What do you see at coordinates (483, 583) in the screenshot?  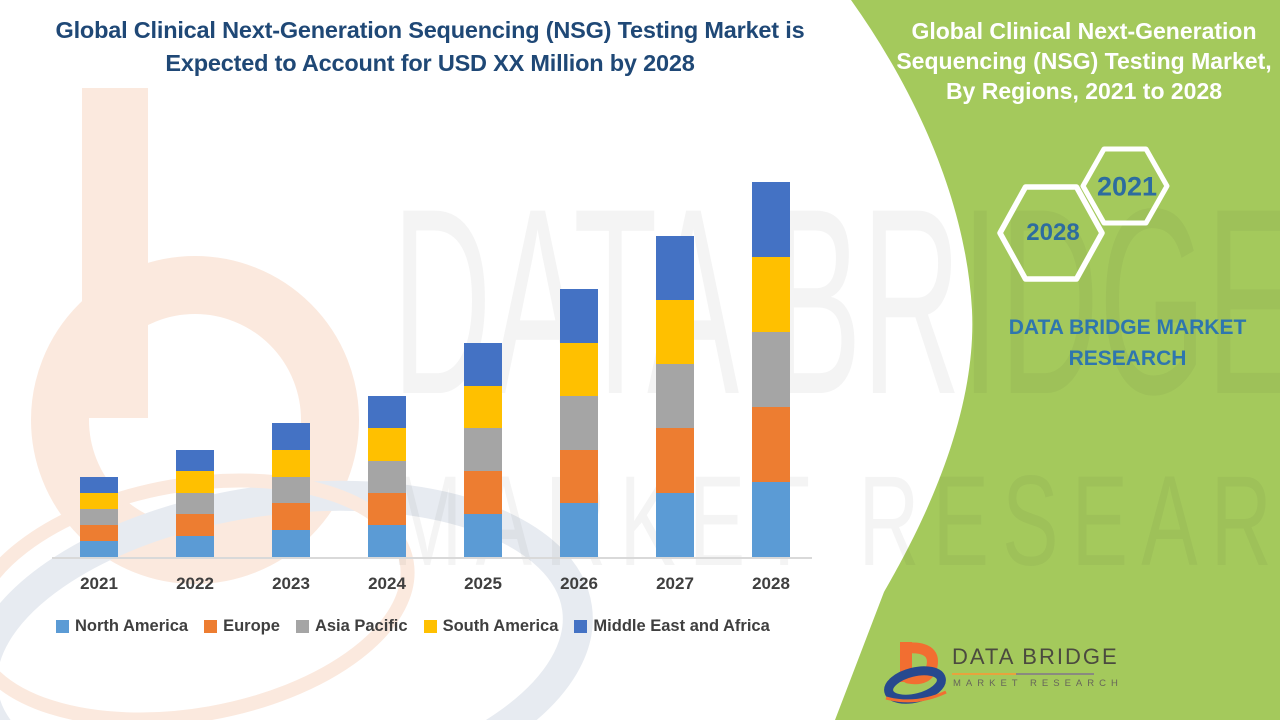 I see `x-axis-label-2025: 2025` at bounding box center [483, 583].